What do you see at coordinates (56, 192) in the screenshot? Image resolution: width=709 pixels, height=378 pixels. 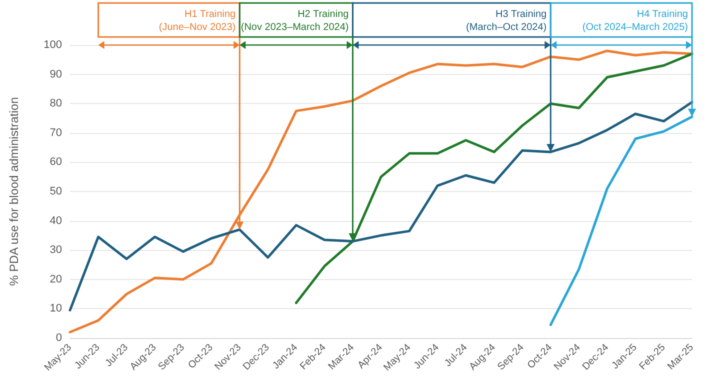 I see `y-tick-label: 50` at bounding box center [56, 192].